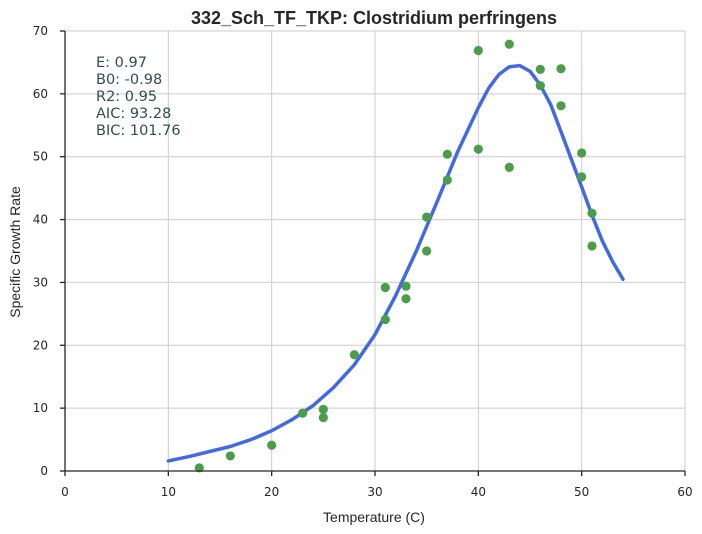 Image resolution: width=702 pixels, height=534 pixels. What do you see at coordinates (374, 18) in the screenshot?
I see `chart-title: 332_Sch_TF_TKP: Clostridium perfringens` at bounding box center [374, 18].